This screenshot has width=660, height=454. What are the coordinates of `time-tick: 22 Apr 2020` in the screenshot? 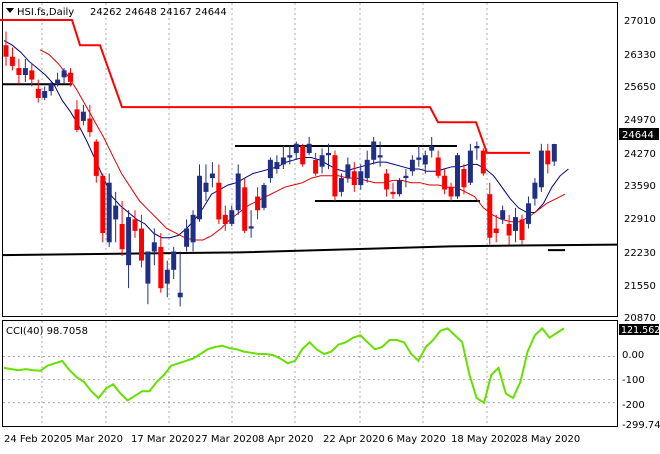 It's located at (354, 439).